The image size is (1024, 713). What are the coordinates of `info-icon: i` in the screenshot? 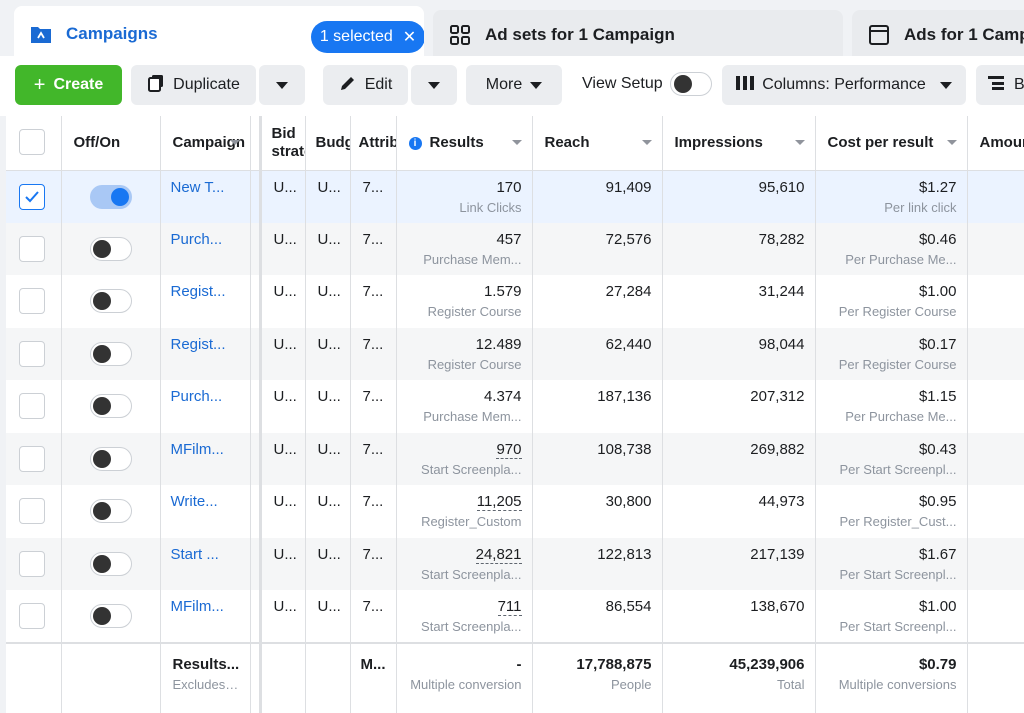 It's located at (415, 144).